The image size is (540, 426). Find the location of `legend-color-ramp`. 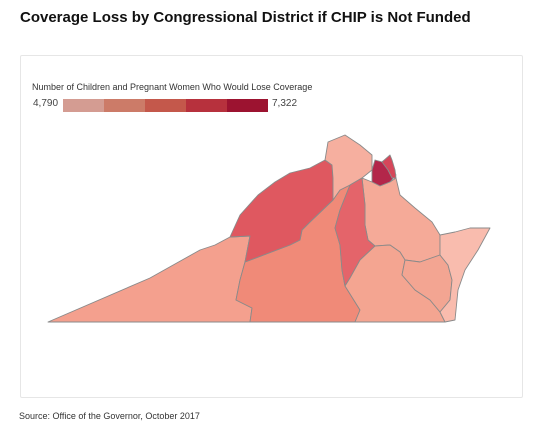

legend-color-ramp is located at coordinates (165, 105).